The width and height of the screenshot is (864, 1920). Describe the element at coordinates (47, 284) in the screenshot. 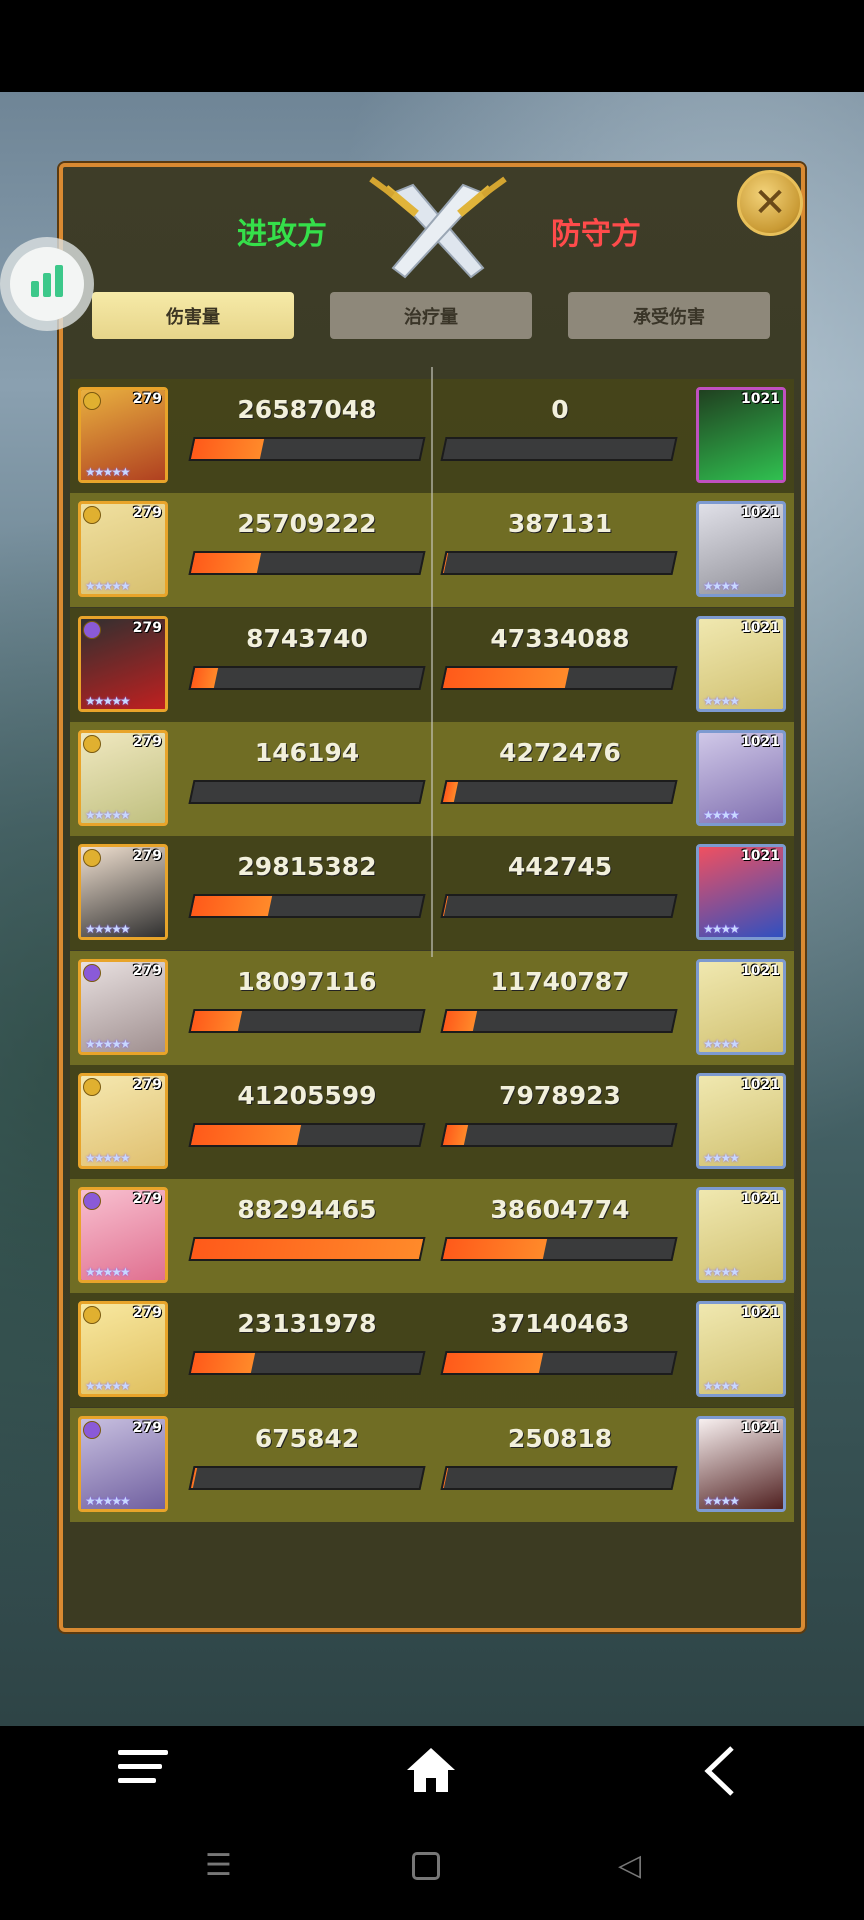

I see `floating-stats-button` at that location.